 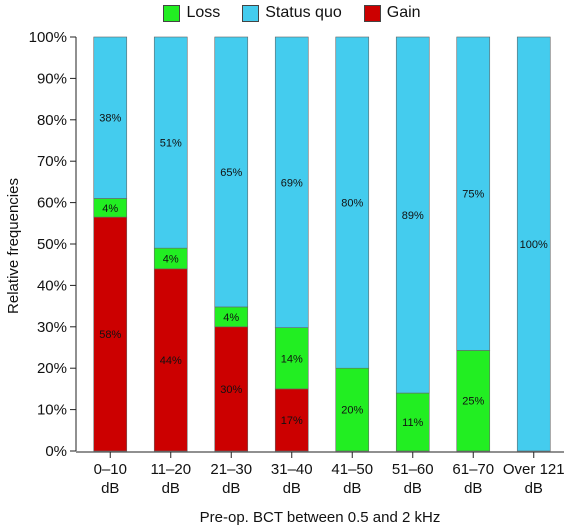 I want to click on x-tick-label: 21–30, so click(x=231, y=469).